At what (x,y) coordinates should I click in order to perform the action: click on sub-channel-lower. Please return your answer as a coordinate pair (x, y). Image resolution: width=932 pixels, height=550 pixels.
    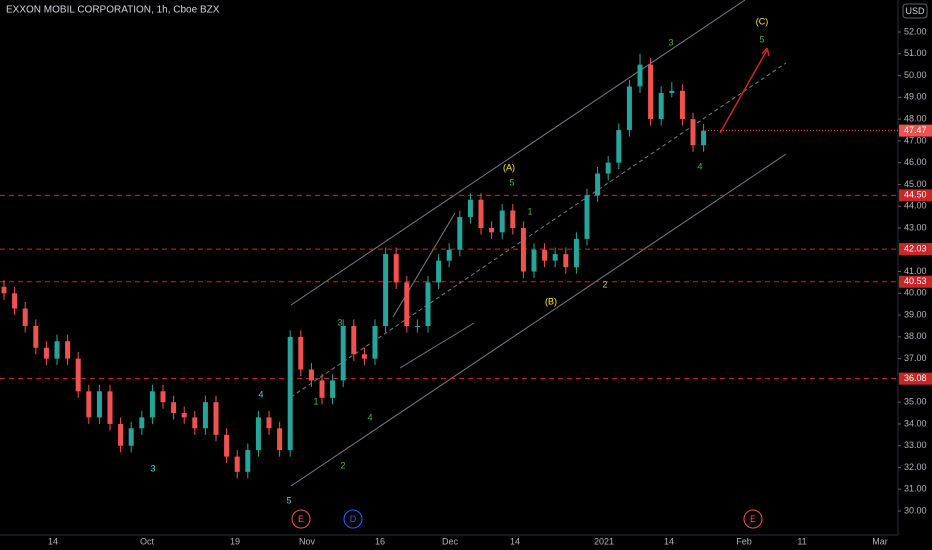
    Looking at the image, I should click on (437, 345).